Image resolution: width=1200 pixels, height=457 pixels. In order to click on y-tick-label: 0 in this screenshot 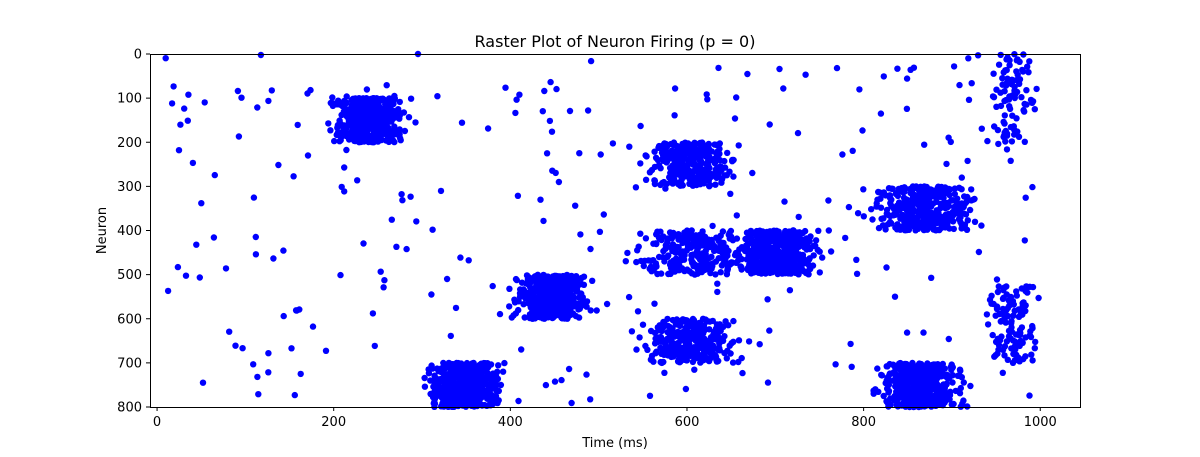, I will do `click(138, 55)`.